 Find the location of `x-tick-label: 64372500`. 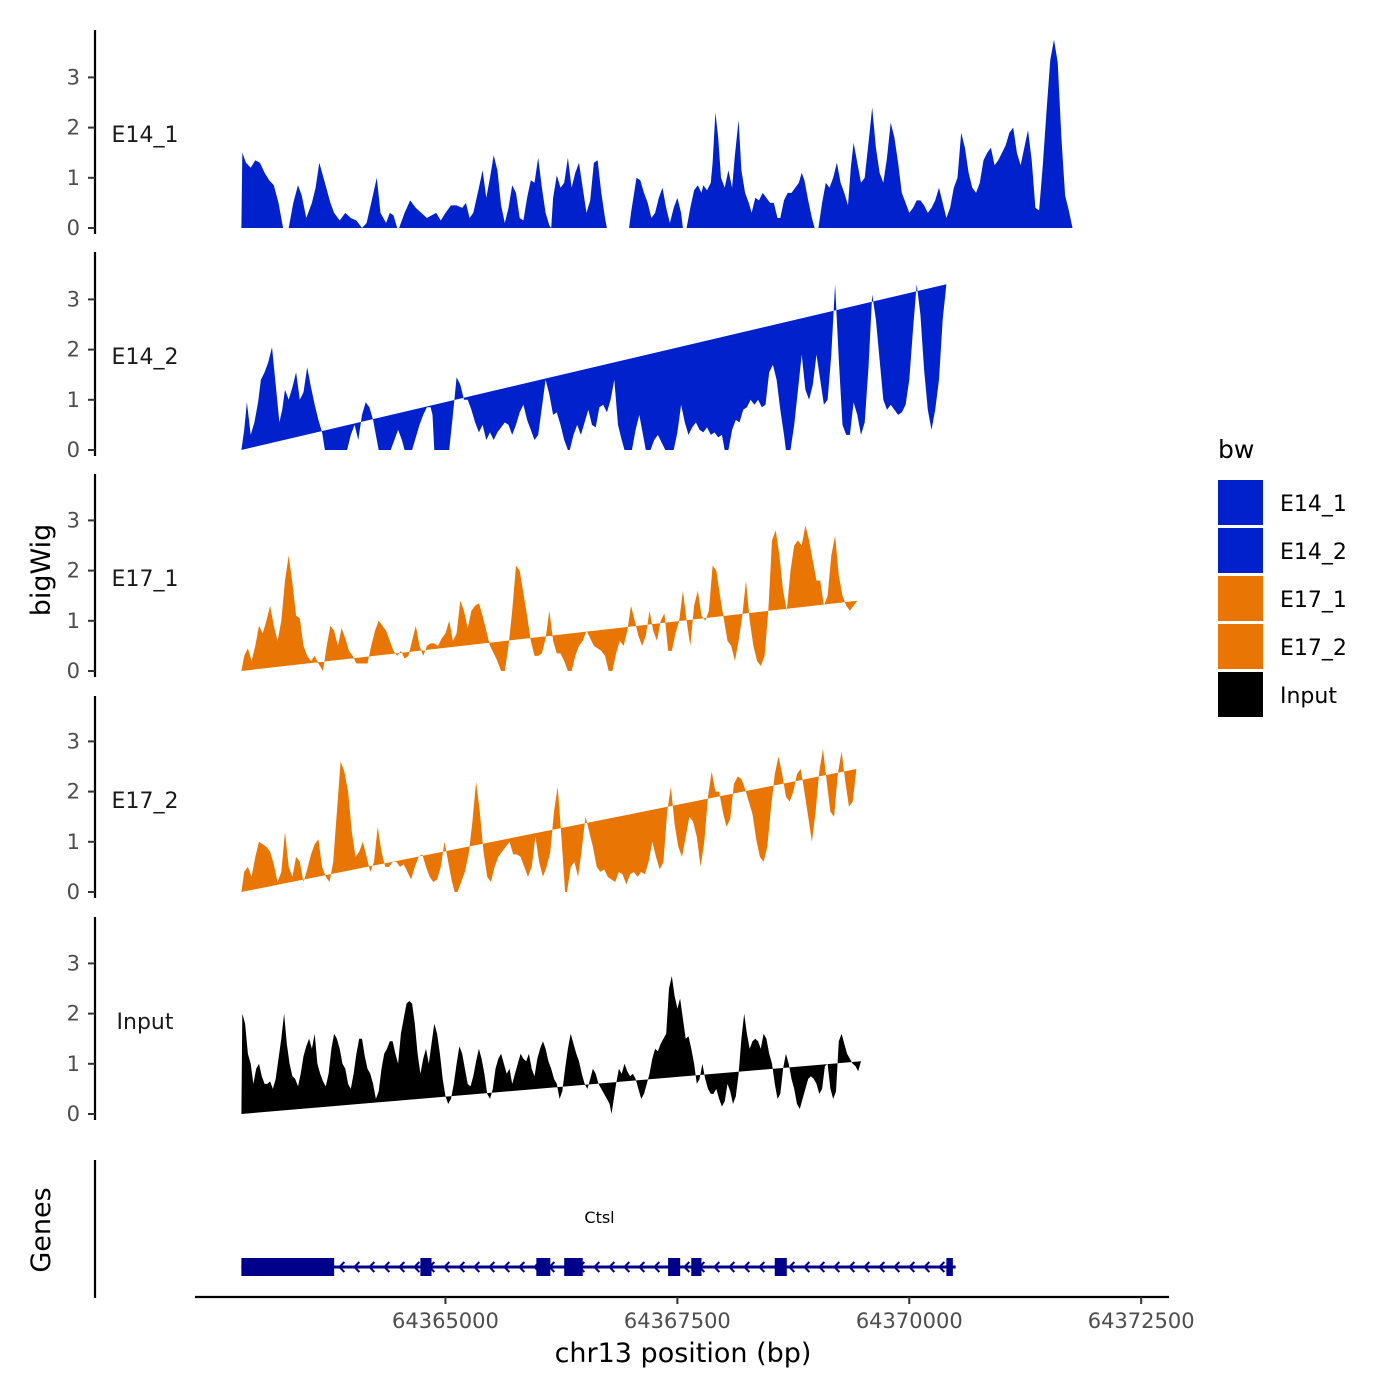

x-tick-label: 64372500 is located at coordinates (1141, 1321).